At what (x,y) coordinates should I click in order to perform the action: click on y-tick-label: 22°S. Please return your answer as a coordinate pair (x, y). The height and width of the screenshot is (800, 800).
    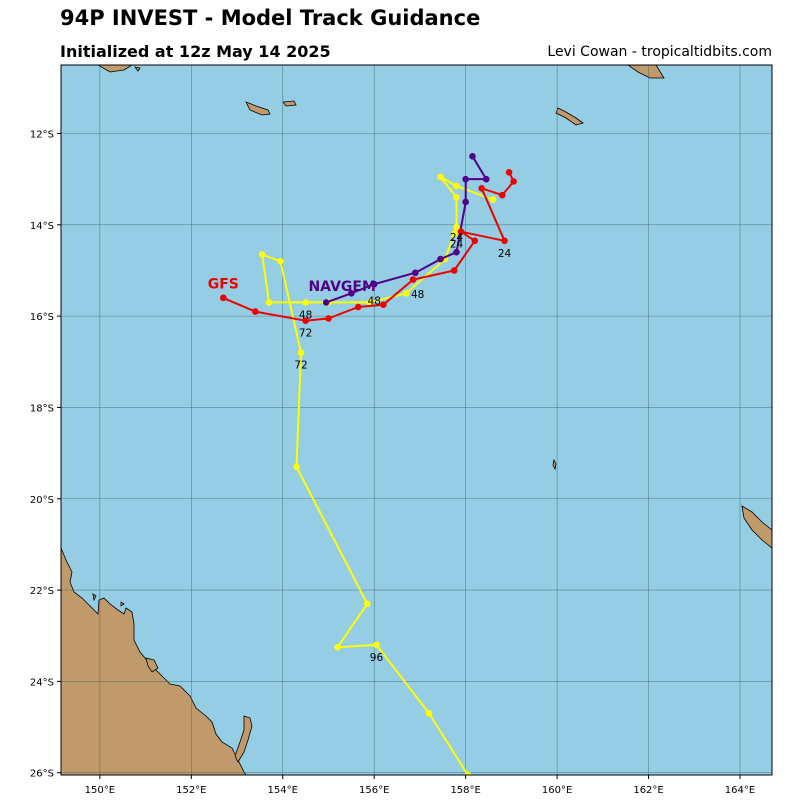
    Looking at the image, I should click on (42, 591).